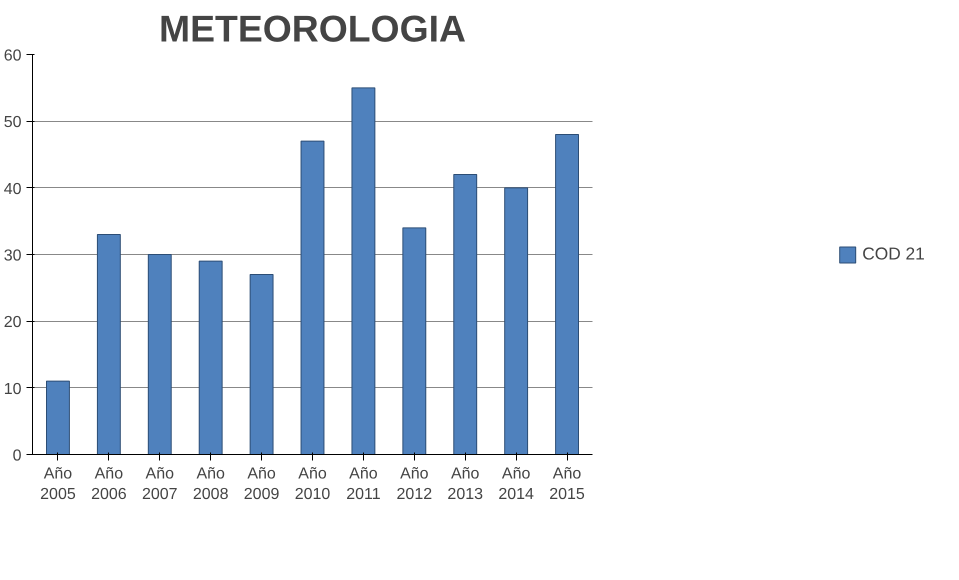 This screenshot has height=580, width=959. I want to click on y-tick-label: 0, so click(17, 456).